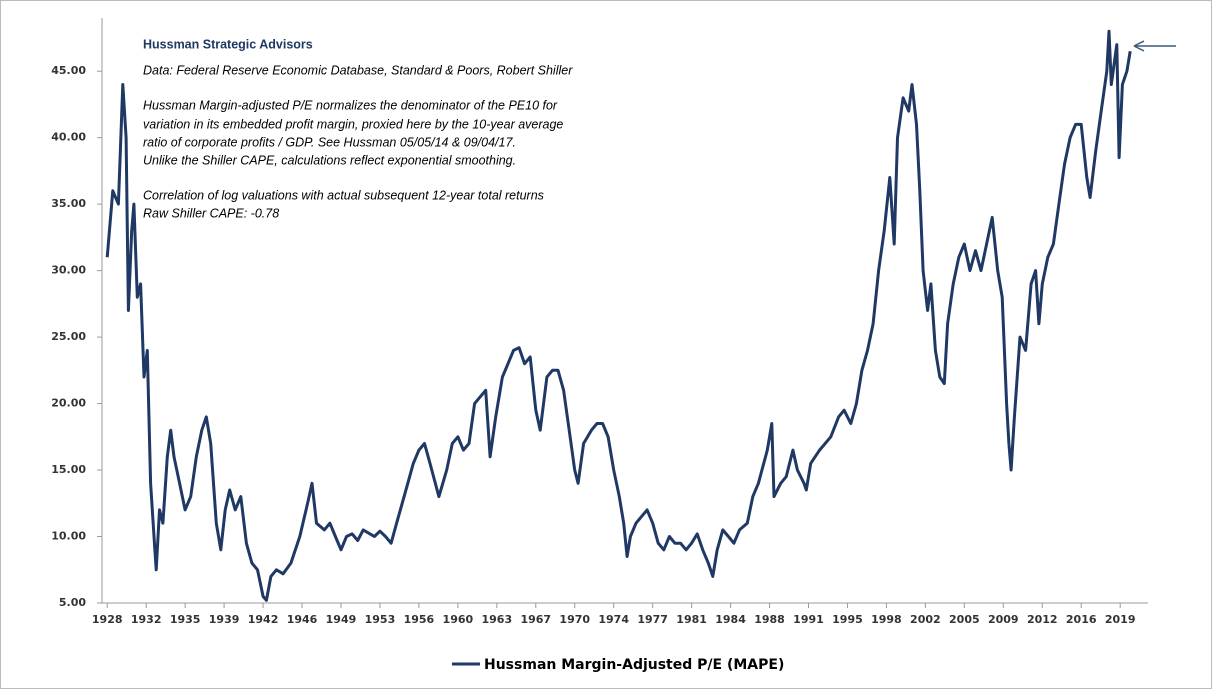 The height and width of the screenshot is (689, 1212). Describe the element at coordinates (808, 619) in the screenshot. I see `x-tick-label: 1991` at that location.